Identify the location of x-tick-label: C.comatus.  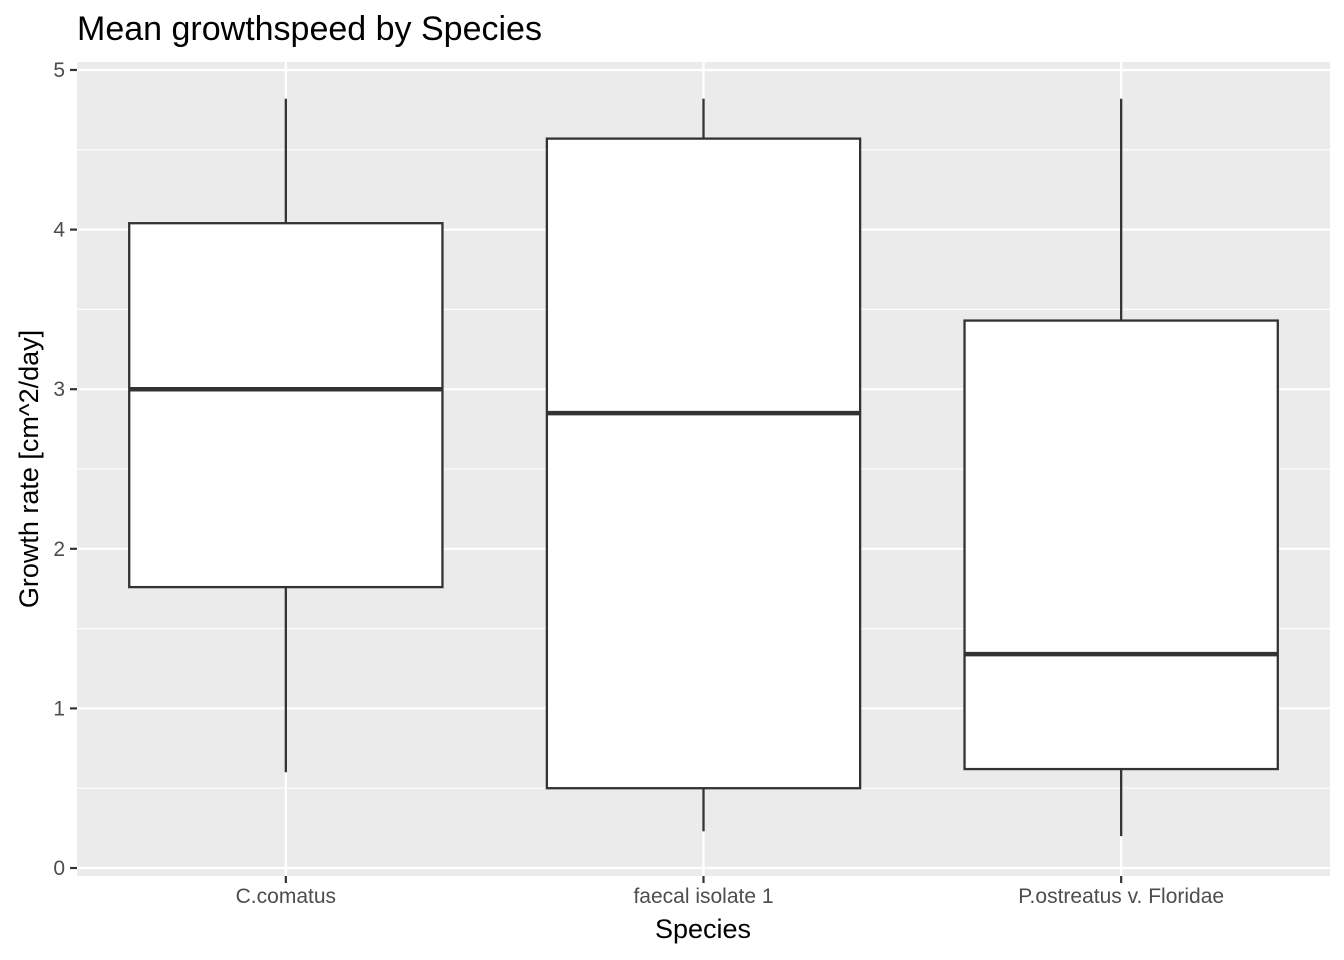
(286, 896).